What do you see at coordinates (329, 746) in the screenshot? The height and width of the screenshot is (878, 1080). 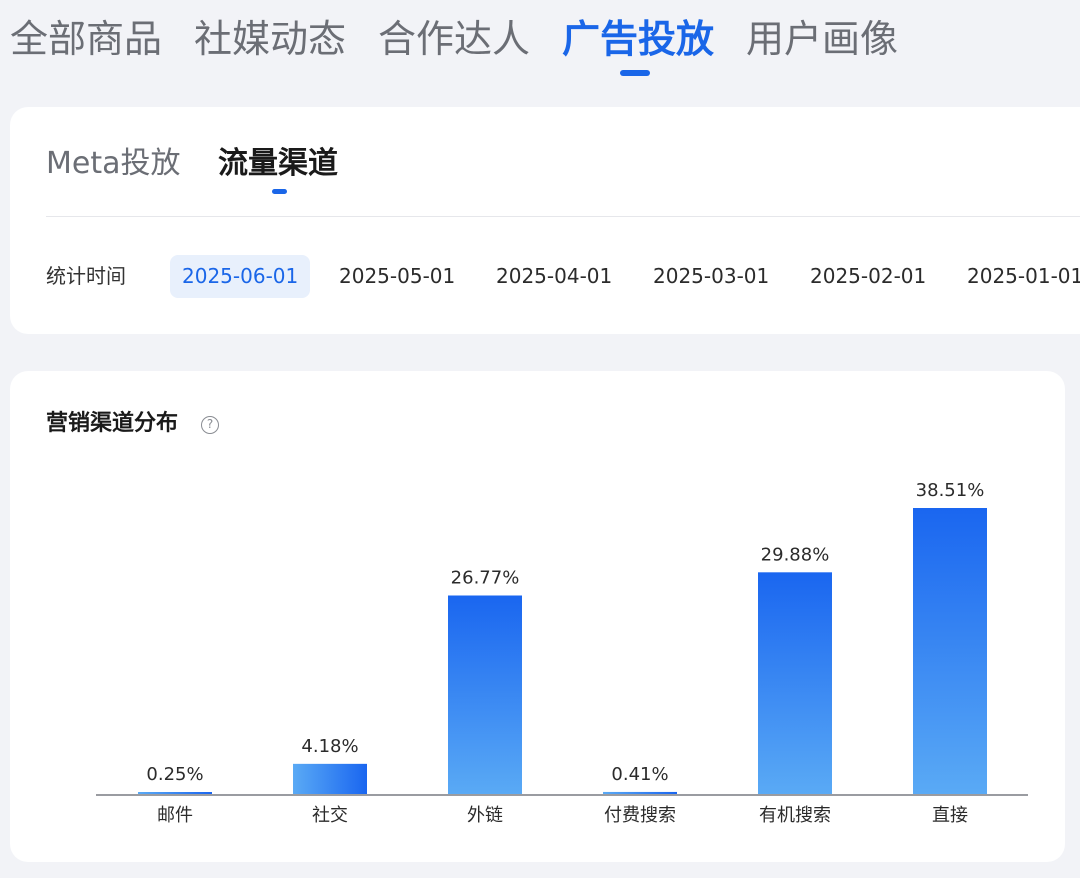 I see `bar-value-label: 4.18%` at bounding box center [329, 746].